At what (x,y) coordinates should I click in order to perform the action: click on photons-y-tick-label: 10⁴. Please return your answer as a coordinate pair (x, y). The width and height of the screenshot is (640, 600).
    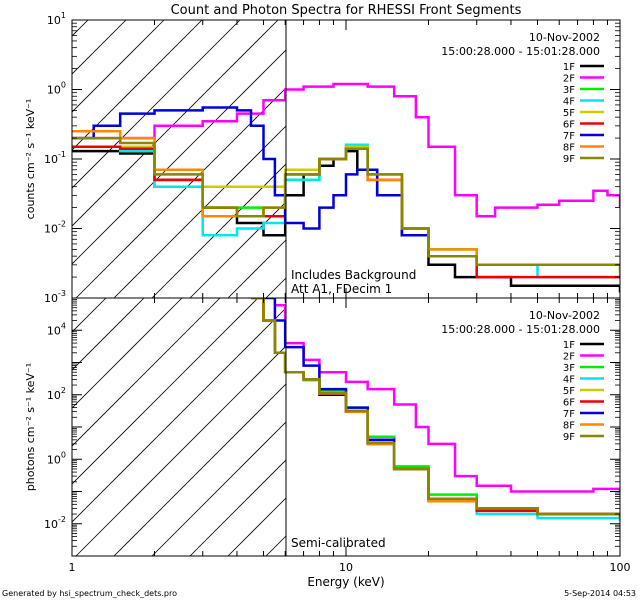
    Looking at the image, I should click on (56, 329).